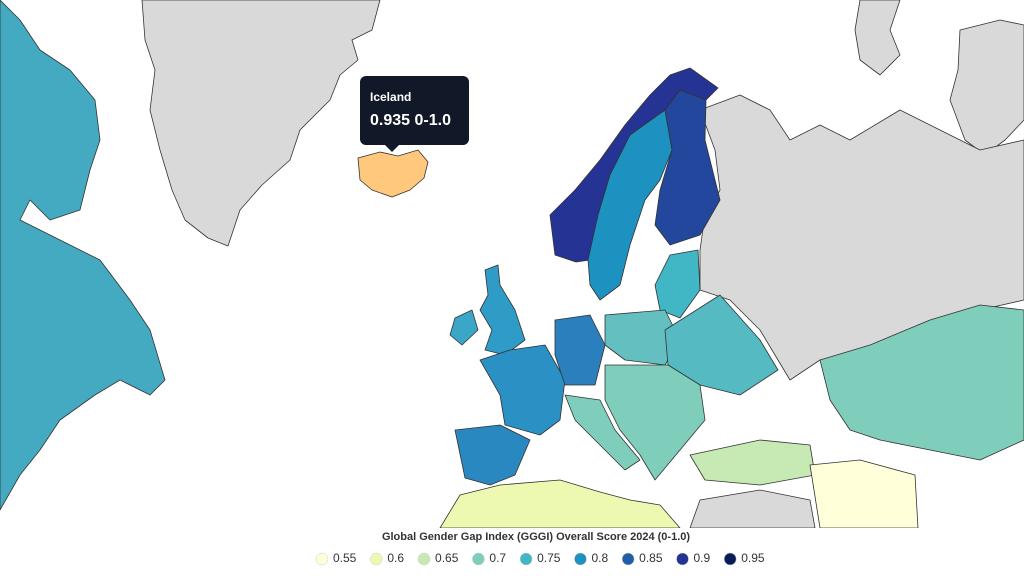 This screenshot has width=1024, height=576. Describe the element at coordinates (651, 558) in the screenshot. I see `legend-label: 0.85` at that location.